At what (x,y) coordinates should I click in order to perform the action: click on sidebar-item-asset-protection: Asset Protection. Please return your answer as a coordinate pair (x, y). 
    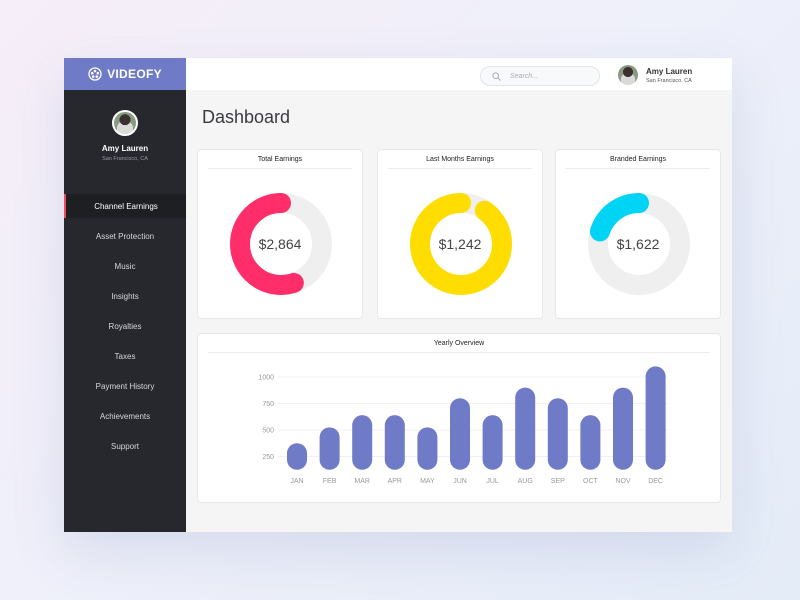
    Looking at the image, I should click on (125, 236).